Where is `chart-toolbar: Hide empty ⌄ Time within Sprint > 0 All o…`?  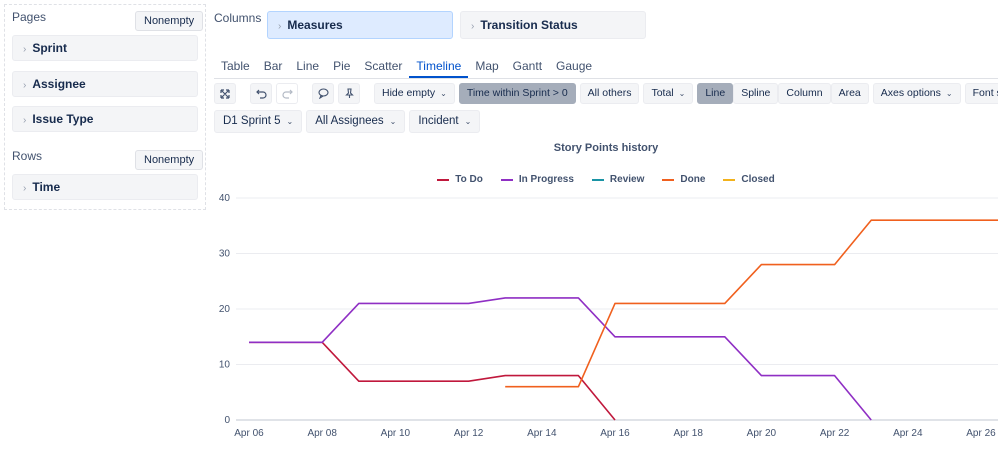
chart-toolbar: Hide empty ⌄ Time within Sprint > 0 All o… is located at coordinates (606, 94).